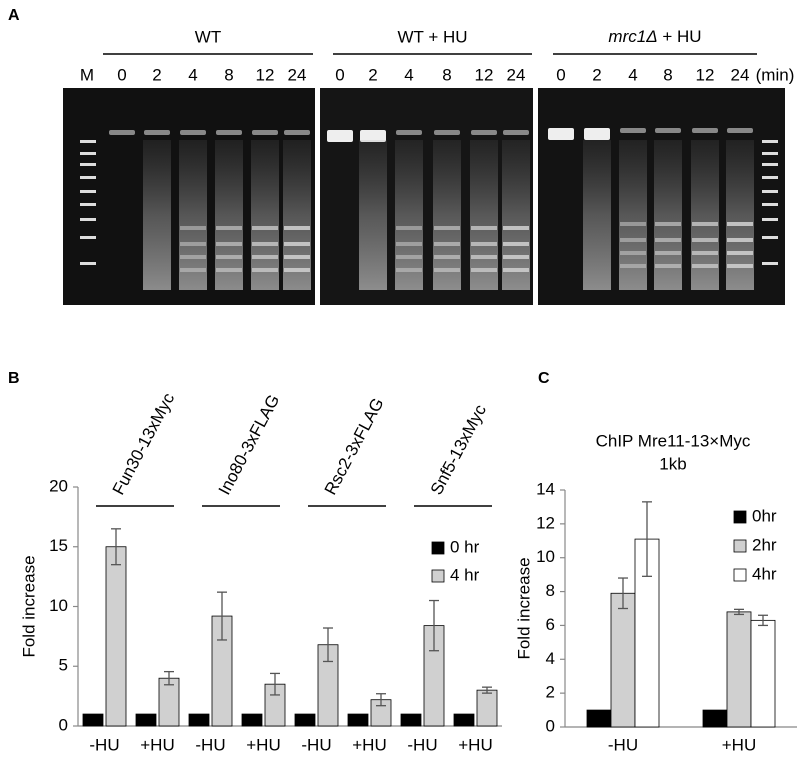 This screenshot has height=765, width=807. Describe the element at coordinates (63, 724) in the screenshot. I see `y-tick-label: 0` at that location.